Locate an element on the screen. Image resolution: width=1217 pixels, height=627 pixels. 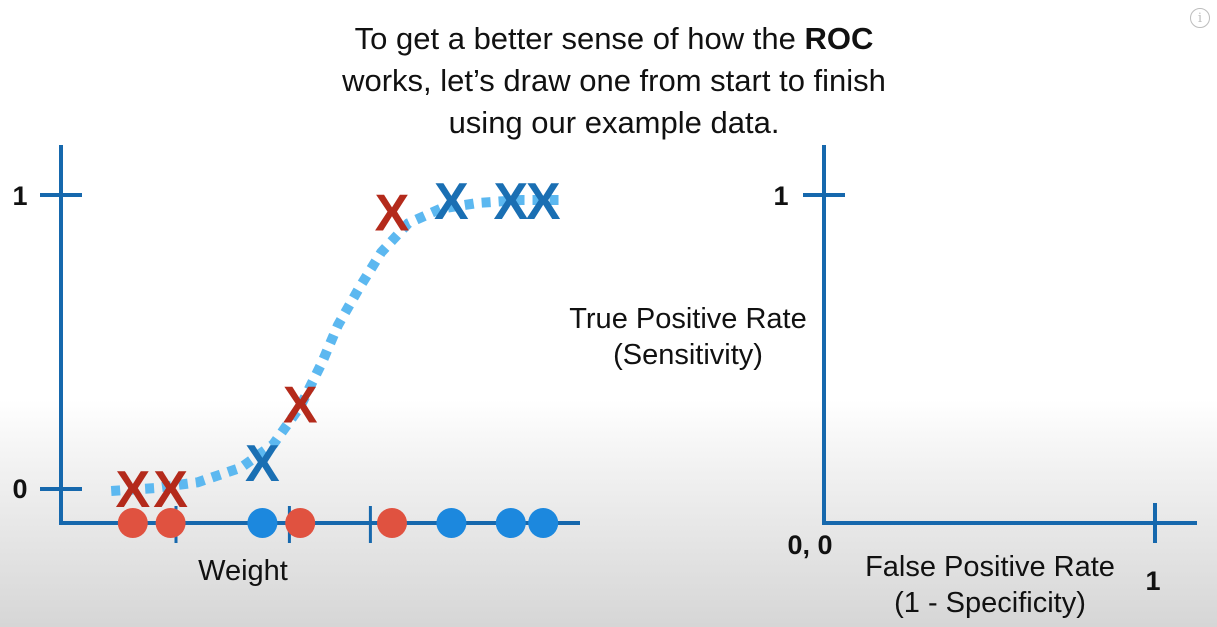
caption-line-1: To get a better sense of how the ROC is located at coordinates (614, 39).